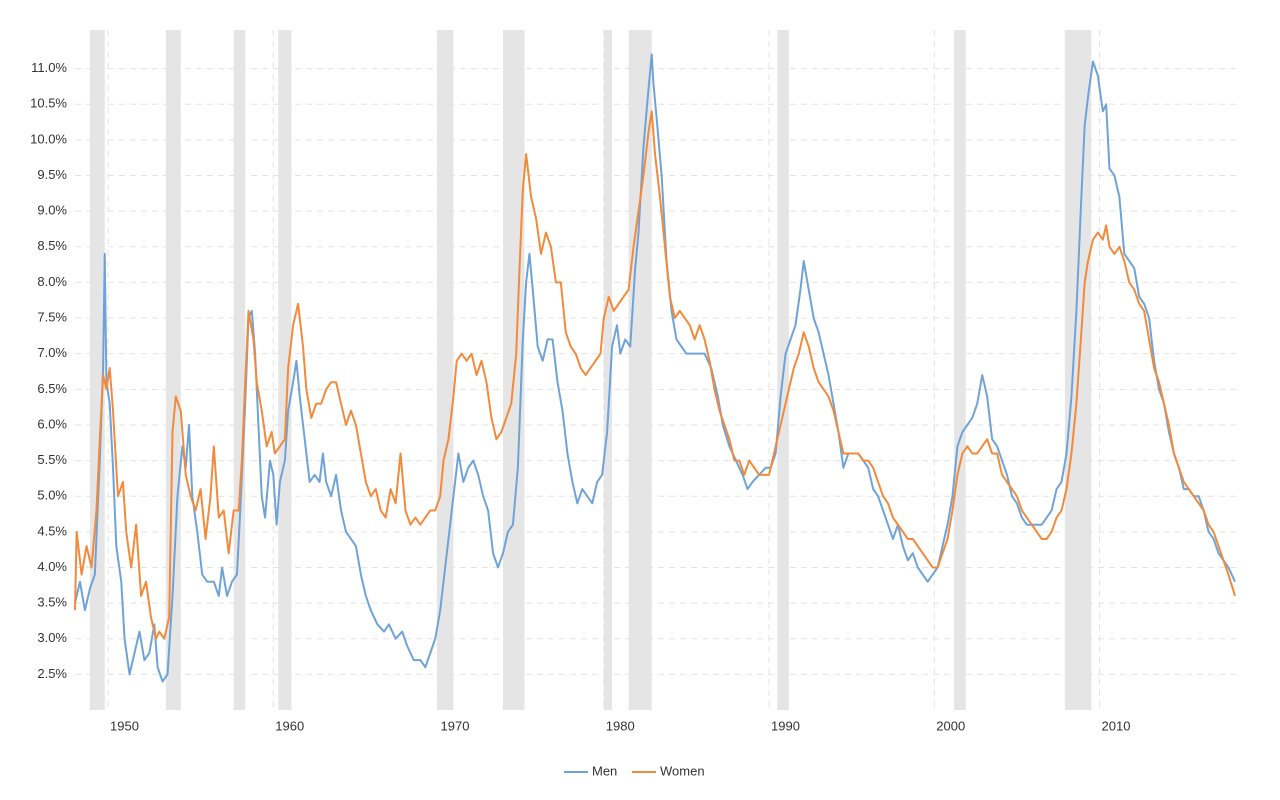 The width and height of the screenshot is (1280, 800). Describe the element at coordinates (52, 245) in the screenshot. I see `y-tick-label: 8.5%` at that location.